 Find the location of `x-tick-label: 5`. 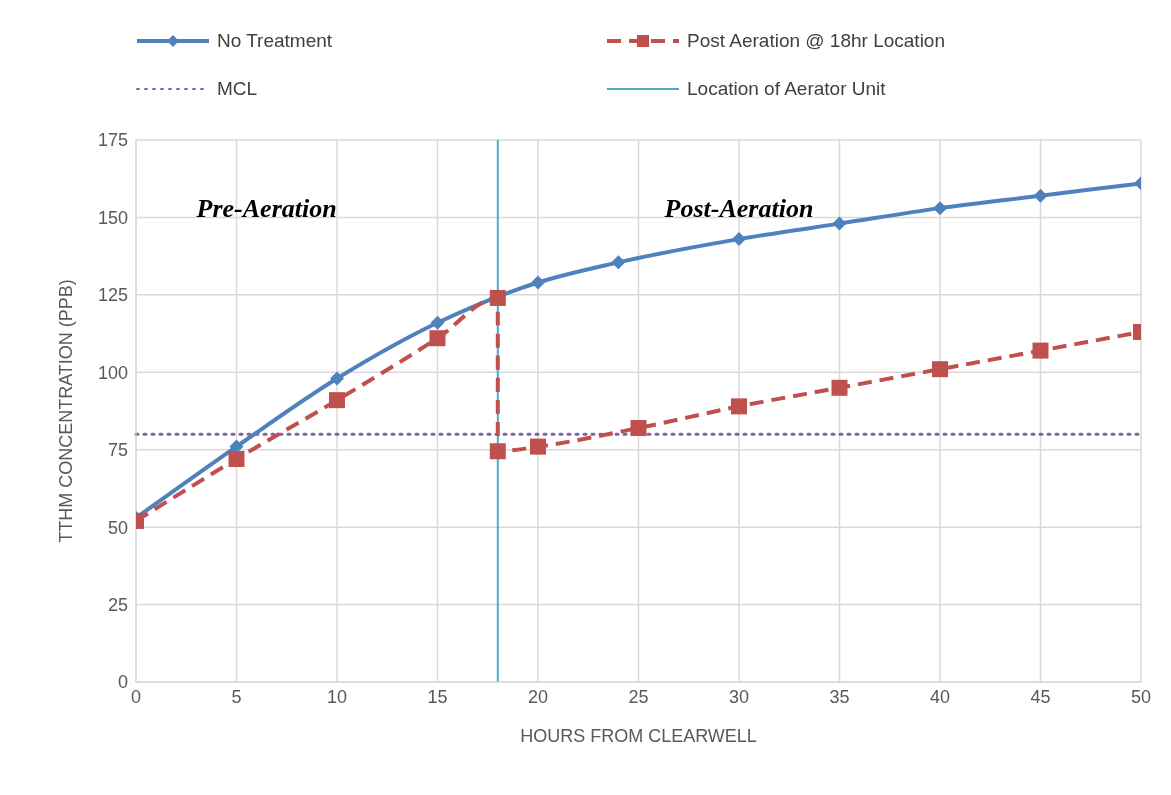

x-tick-label: 5 is located at coordinates (236, 696).